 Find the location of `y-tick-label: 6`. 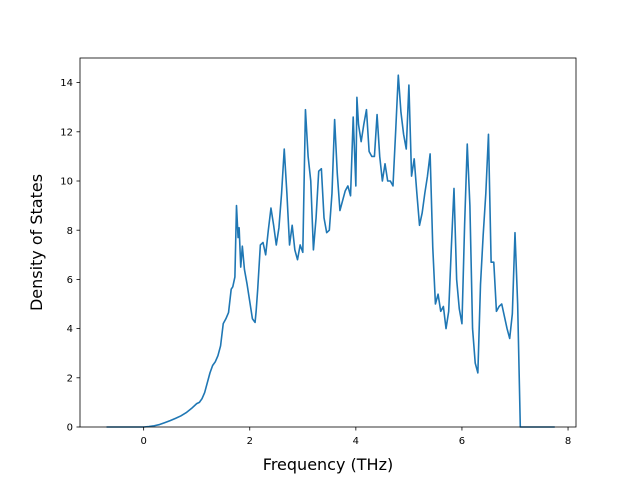

y-tick-label: 6 is located at coordinates (70, 280).